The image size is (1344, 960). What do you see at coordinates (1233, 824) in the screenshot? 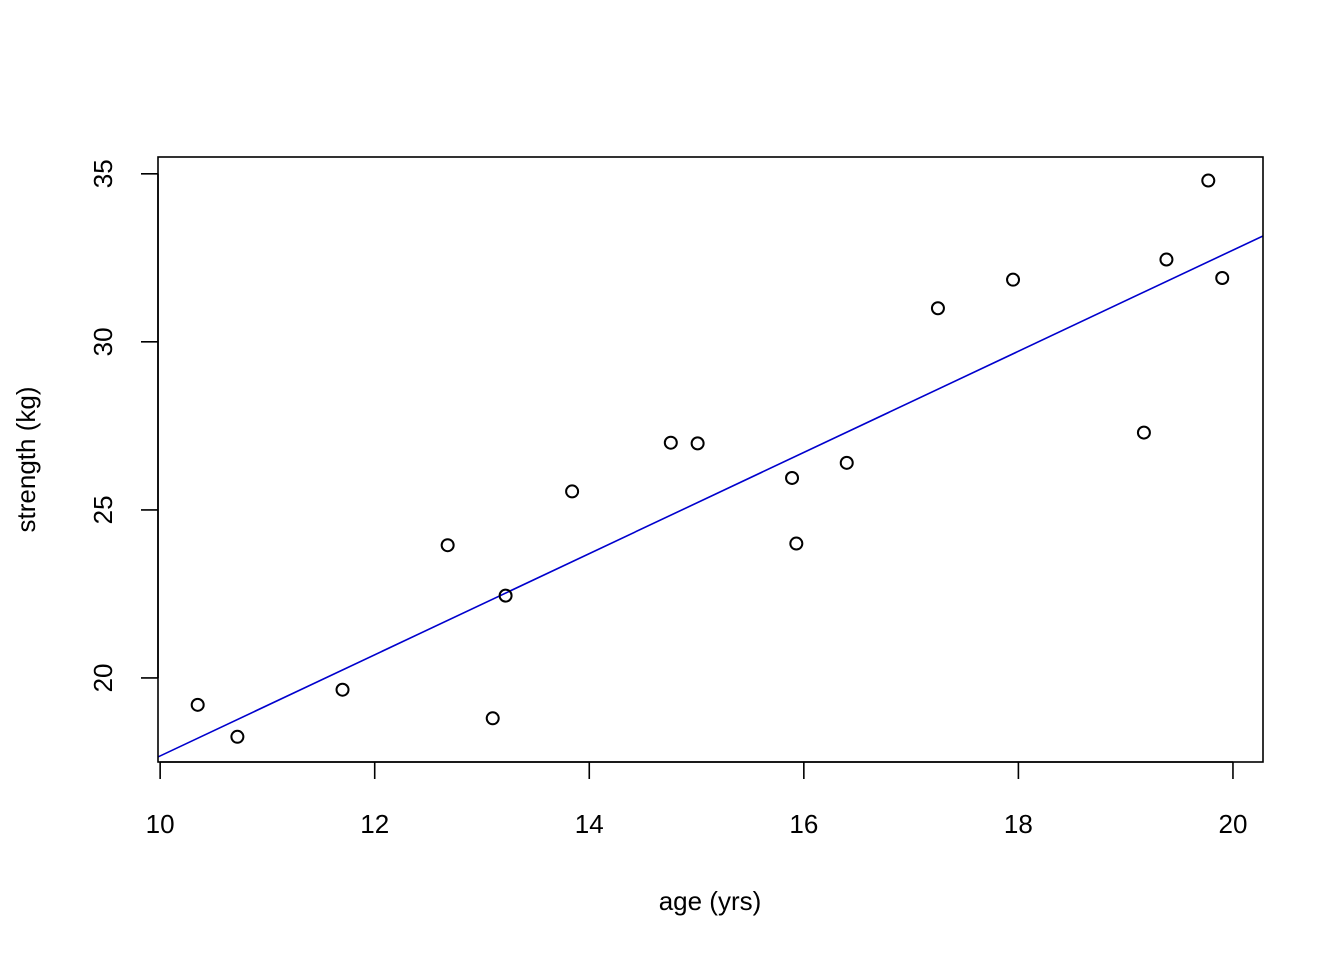
I see `x-tick-label: 20` at bounding box center [1233, 824].